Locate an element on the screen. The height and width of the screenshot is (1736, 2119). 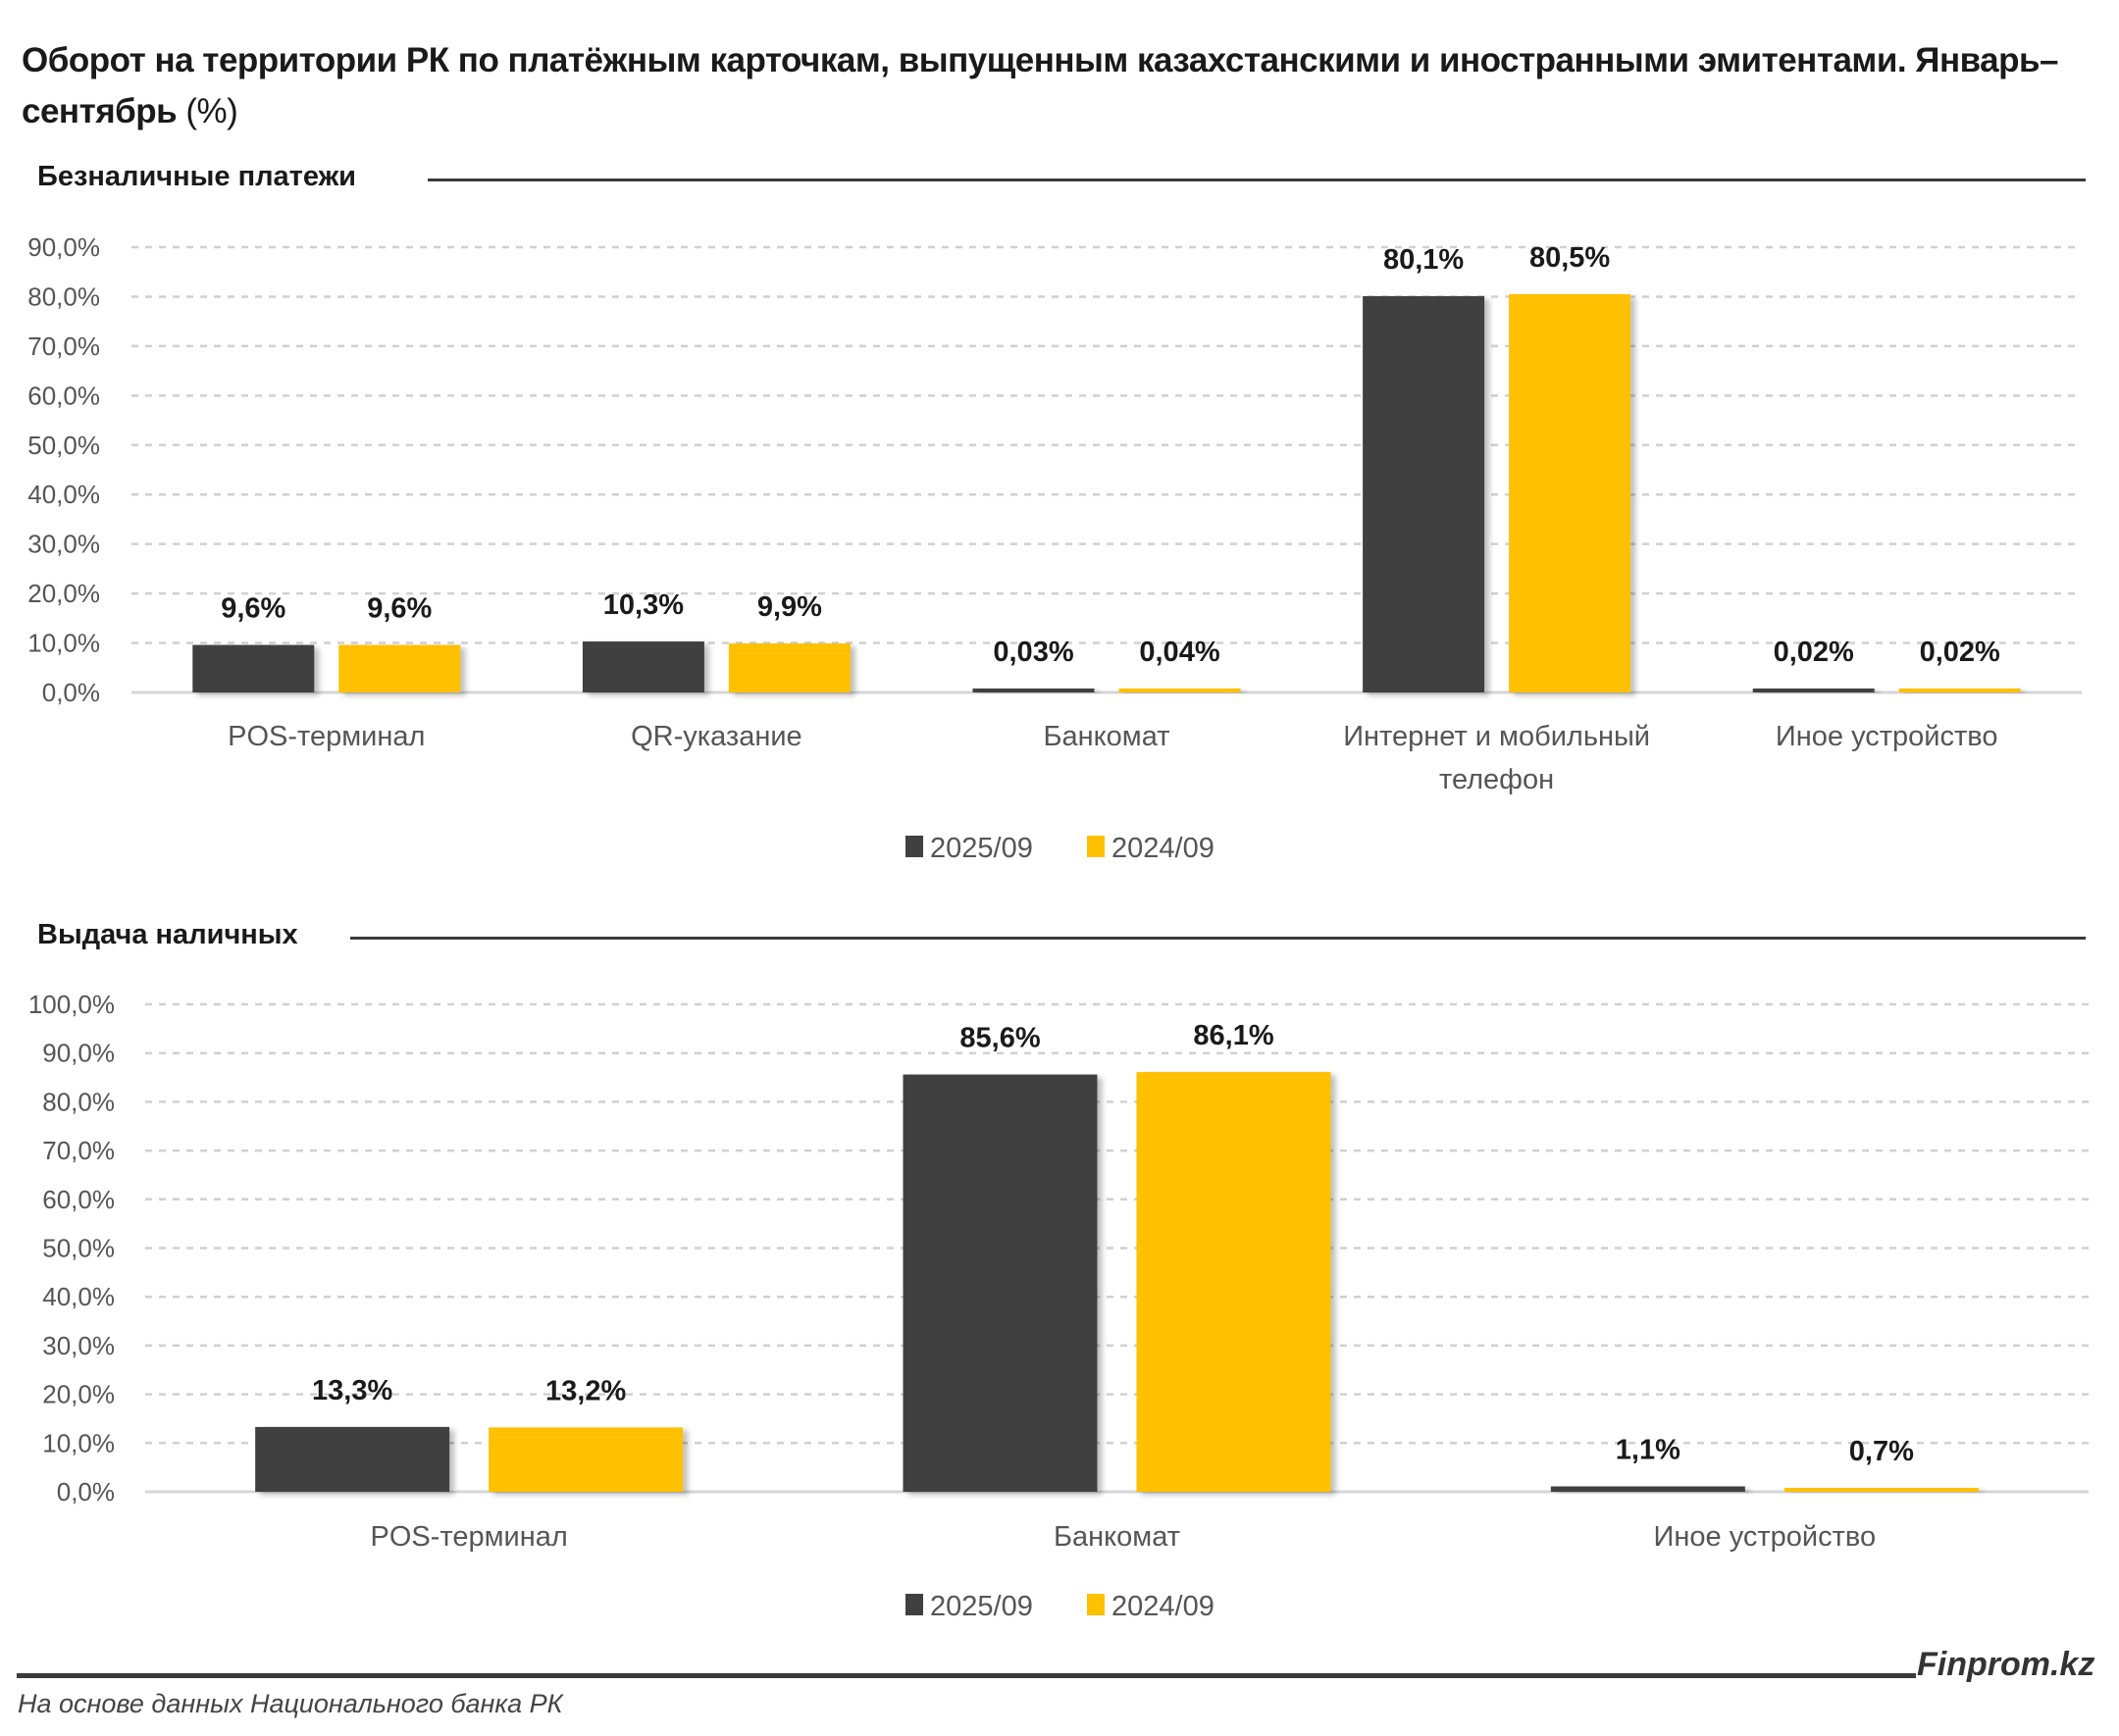
category-label: телефон is located at coordinates (1496, 780).